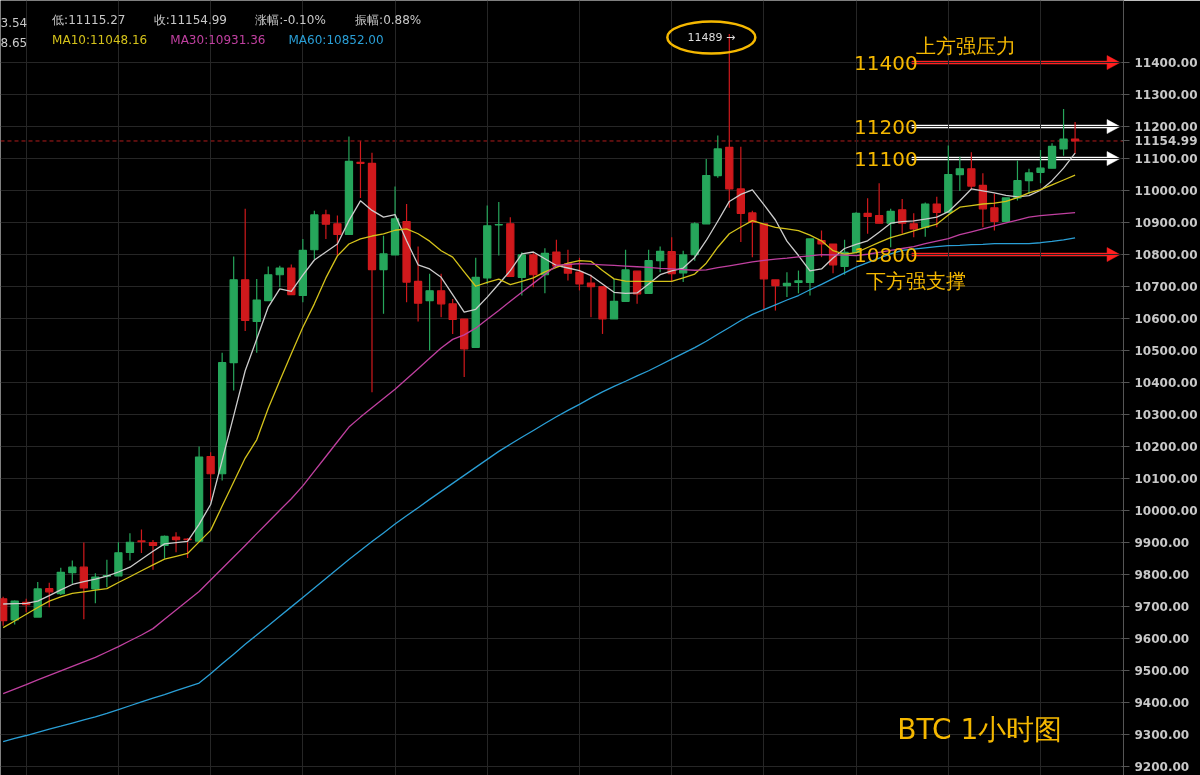 This screenshot has width=1200, height=775. Describe the element at coordinates (1166, 191) in the screenshot. I see `y-tick-label: 11000.00` at that location.